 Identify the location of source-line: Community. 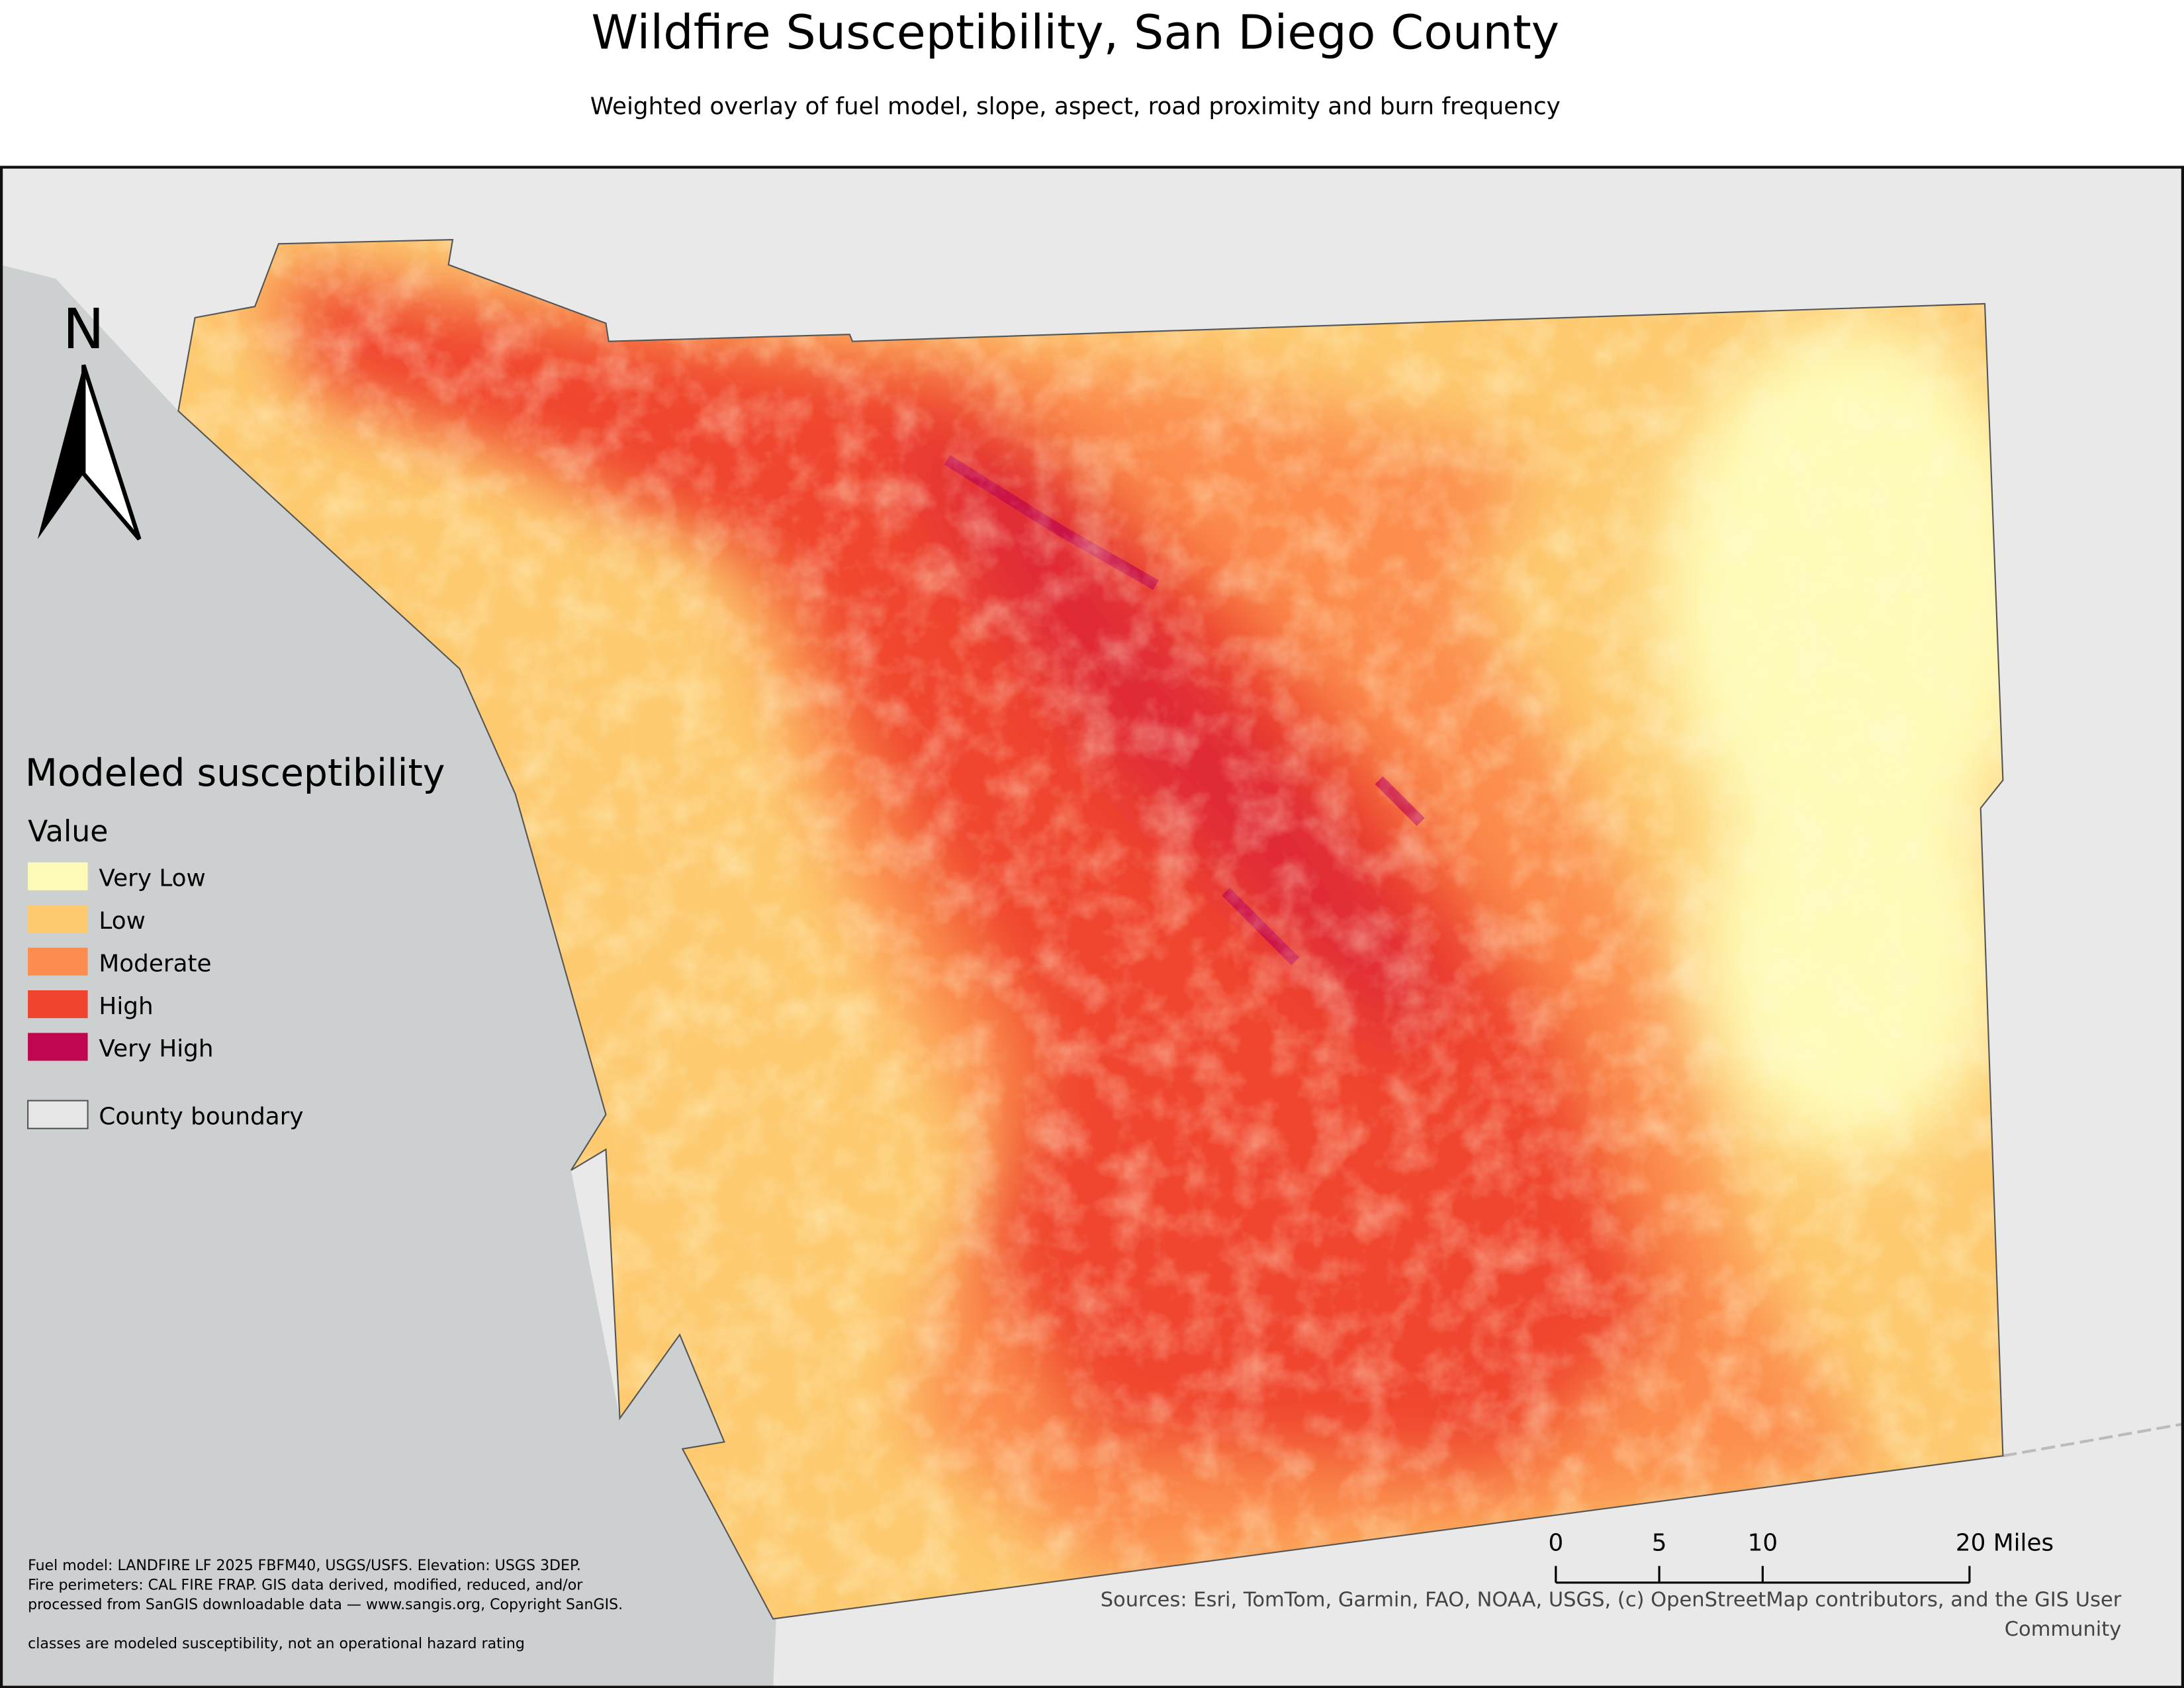
(2063, 1629).